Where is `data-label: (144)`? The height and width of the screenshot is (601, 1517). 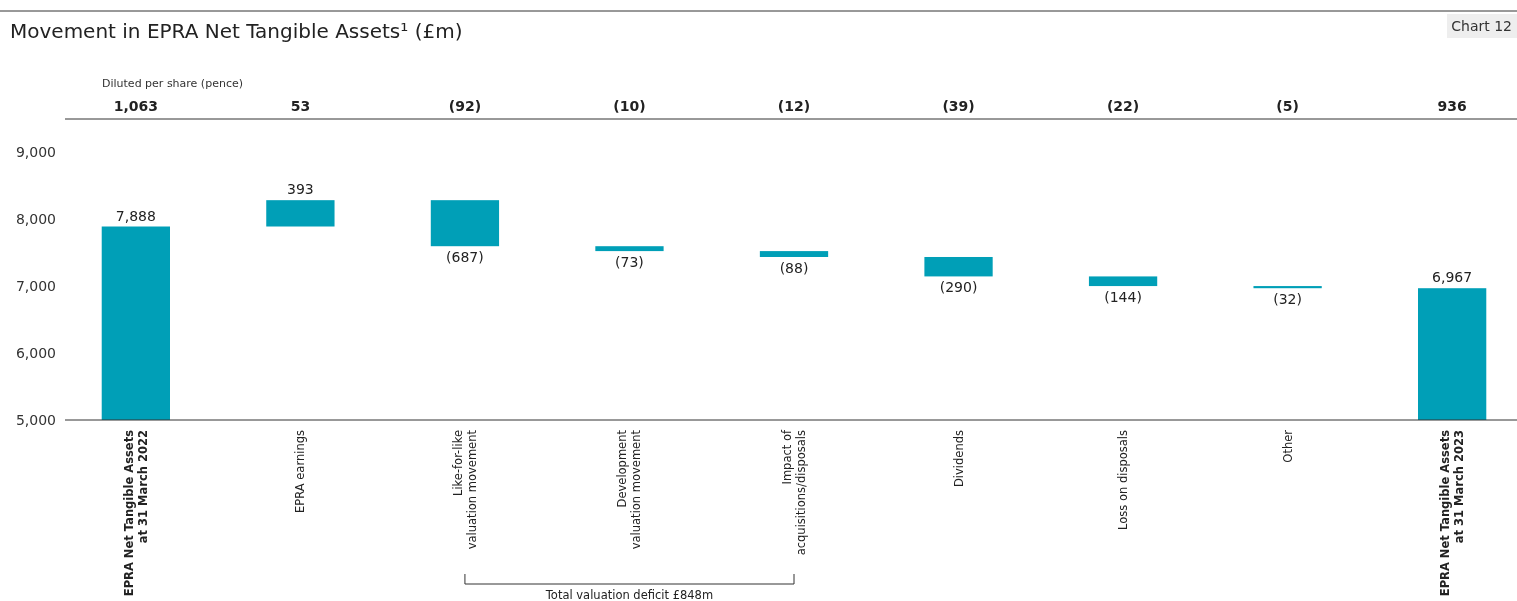 data-label: (144) is located at coordinates (1123, 297).